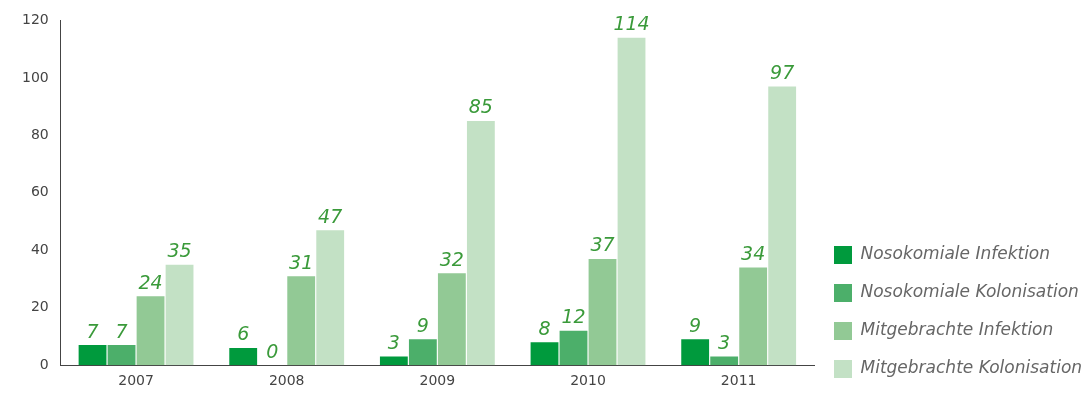 The image size is (1092, 403). Describe the element at coordinates (451, 258) in the screenshot. I see `data-label: 32` at that location.